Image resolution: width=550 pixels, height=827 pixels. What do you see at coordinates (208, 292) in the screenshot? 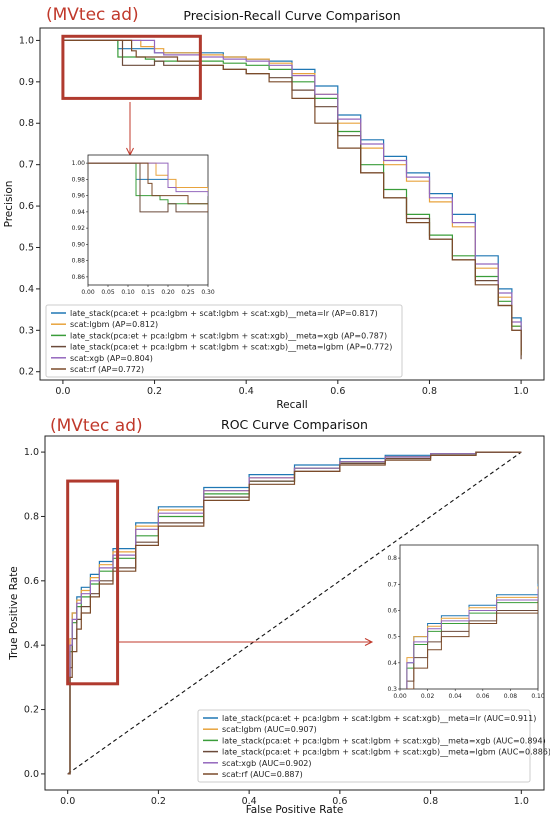
I see `inset-x-tick-label: 0.30` at bounding box center [208, 292].